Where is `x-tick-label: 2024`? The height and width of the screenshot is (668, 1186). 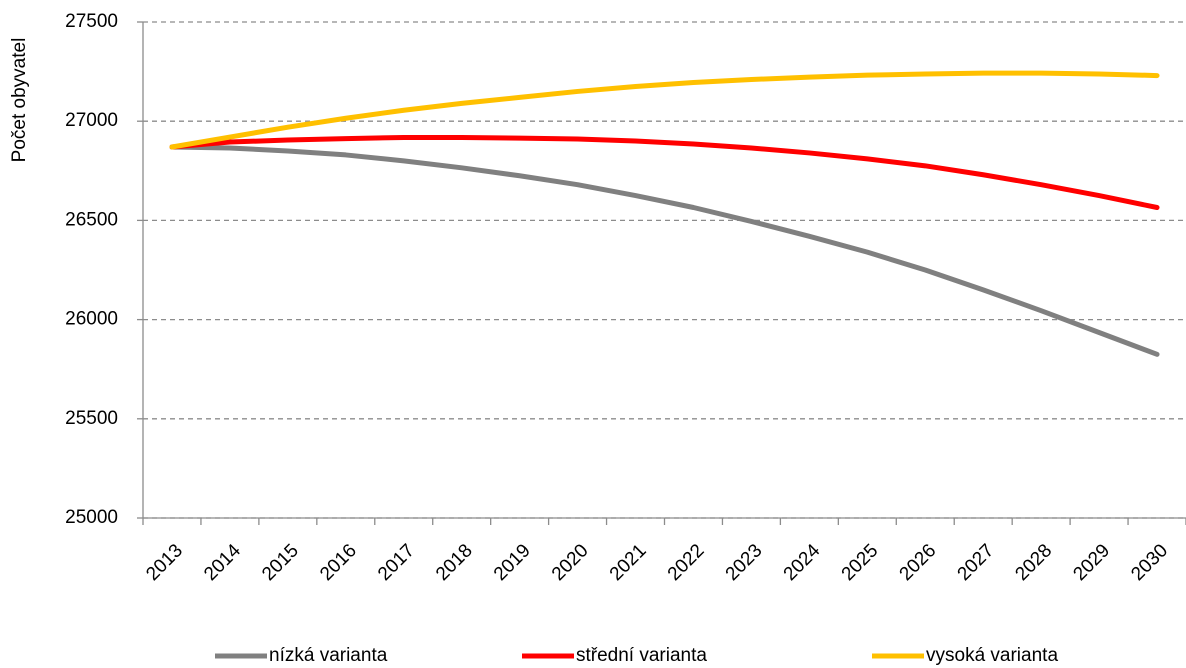 x-tick-label: 2024 is located at coordinates (802, 562).